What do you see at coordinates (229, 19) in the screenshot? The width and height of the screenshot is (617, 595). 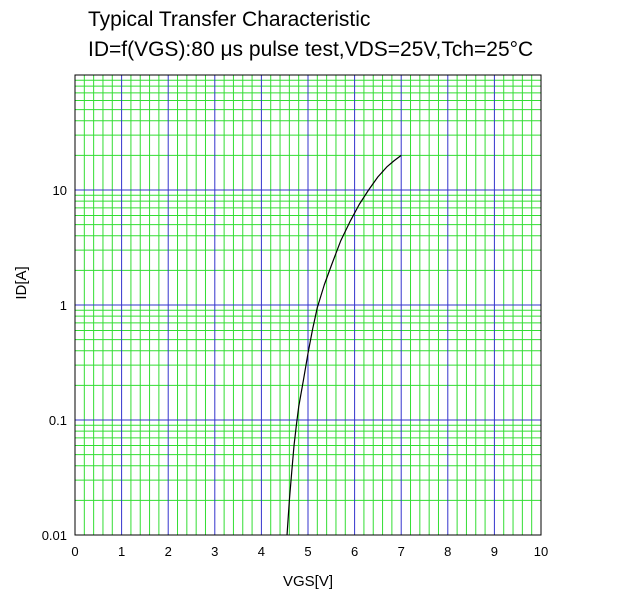 I see `chart-title: Typical Transfer Characteristic` at bounding box center [229, 19].